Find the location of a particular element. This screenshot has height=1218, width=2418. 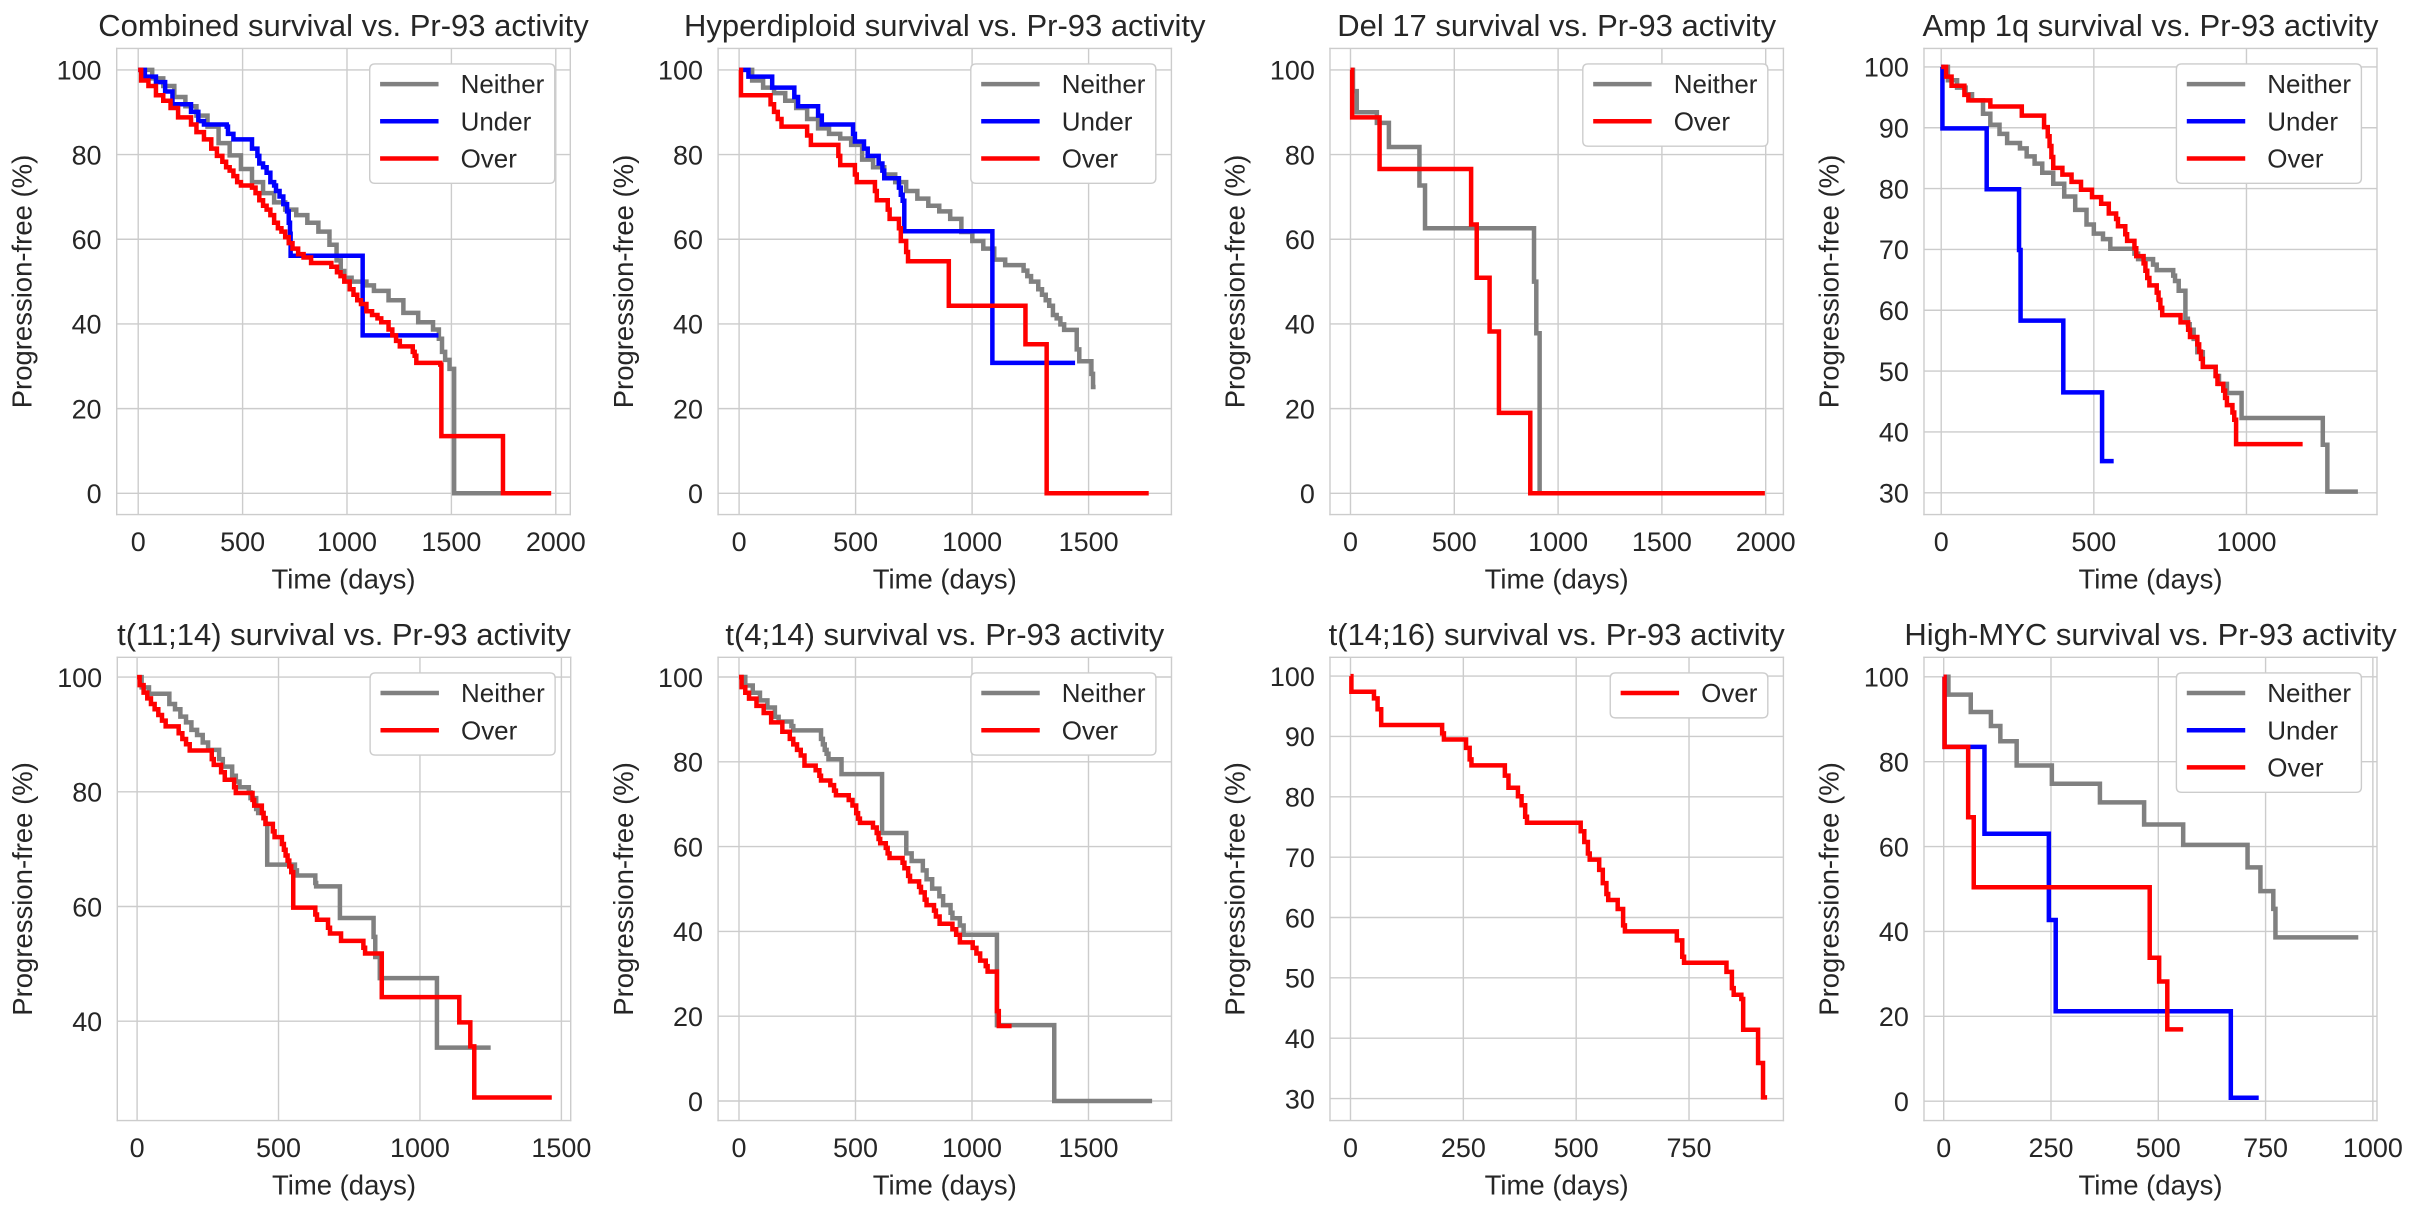

svg-text: 250 is located at coordinates (2051, 1148).